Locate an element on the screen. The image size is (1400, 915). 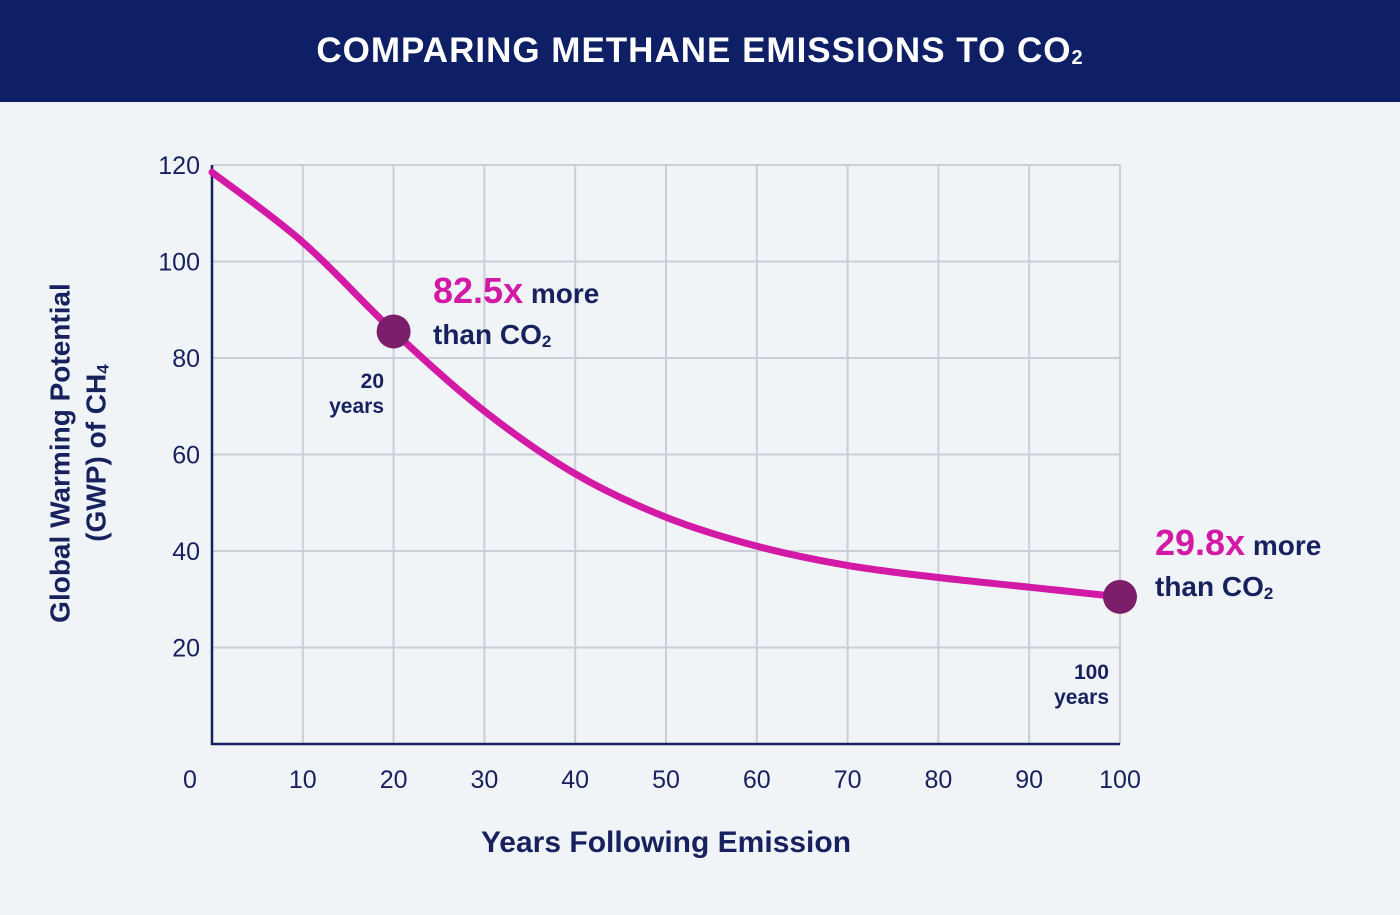
y-tick-label-120: 120 is located at coordinates (179, 166).